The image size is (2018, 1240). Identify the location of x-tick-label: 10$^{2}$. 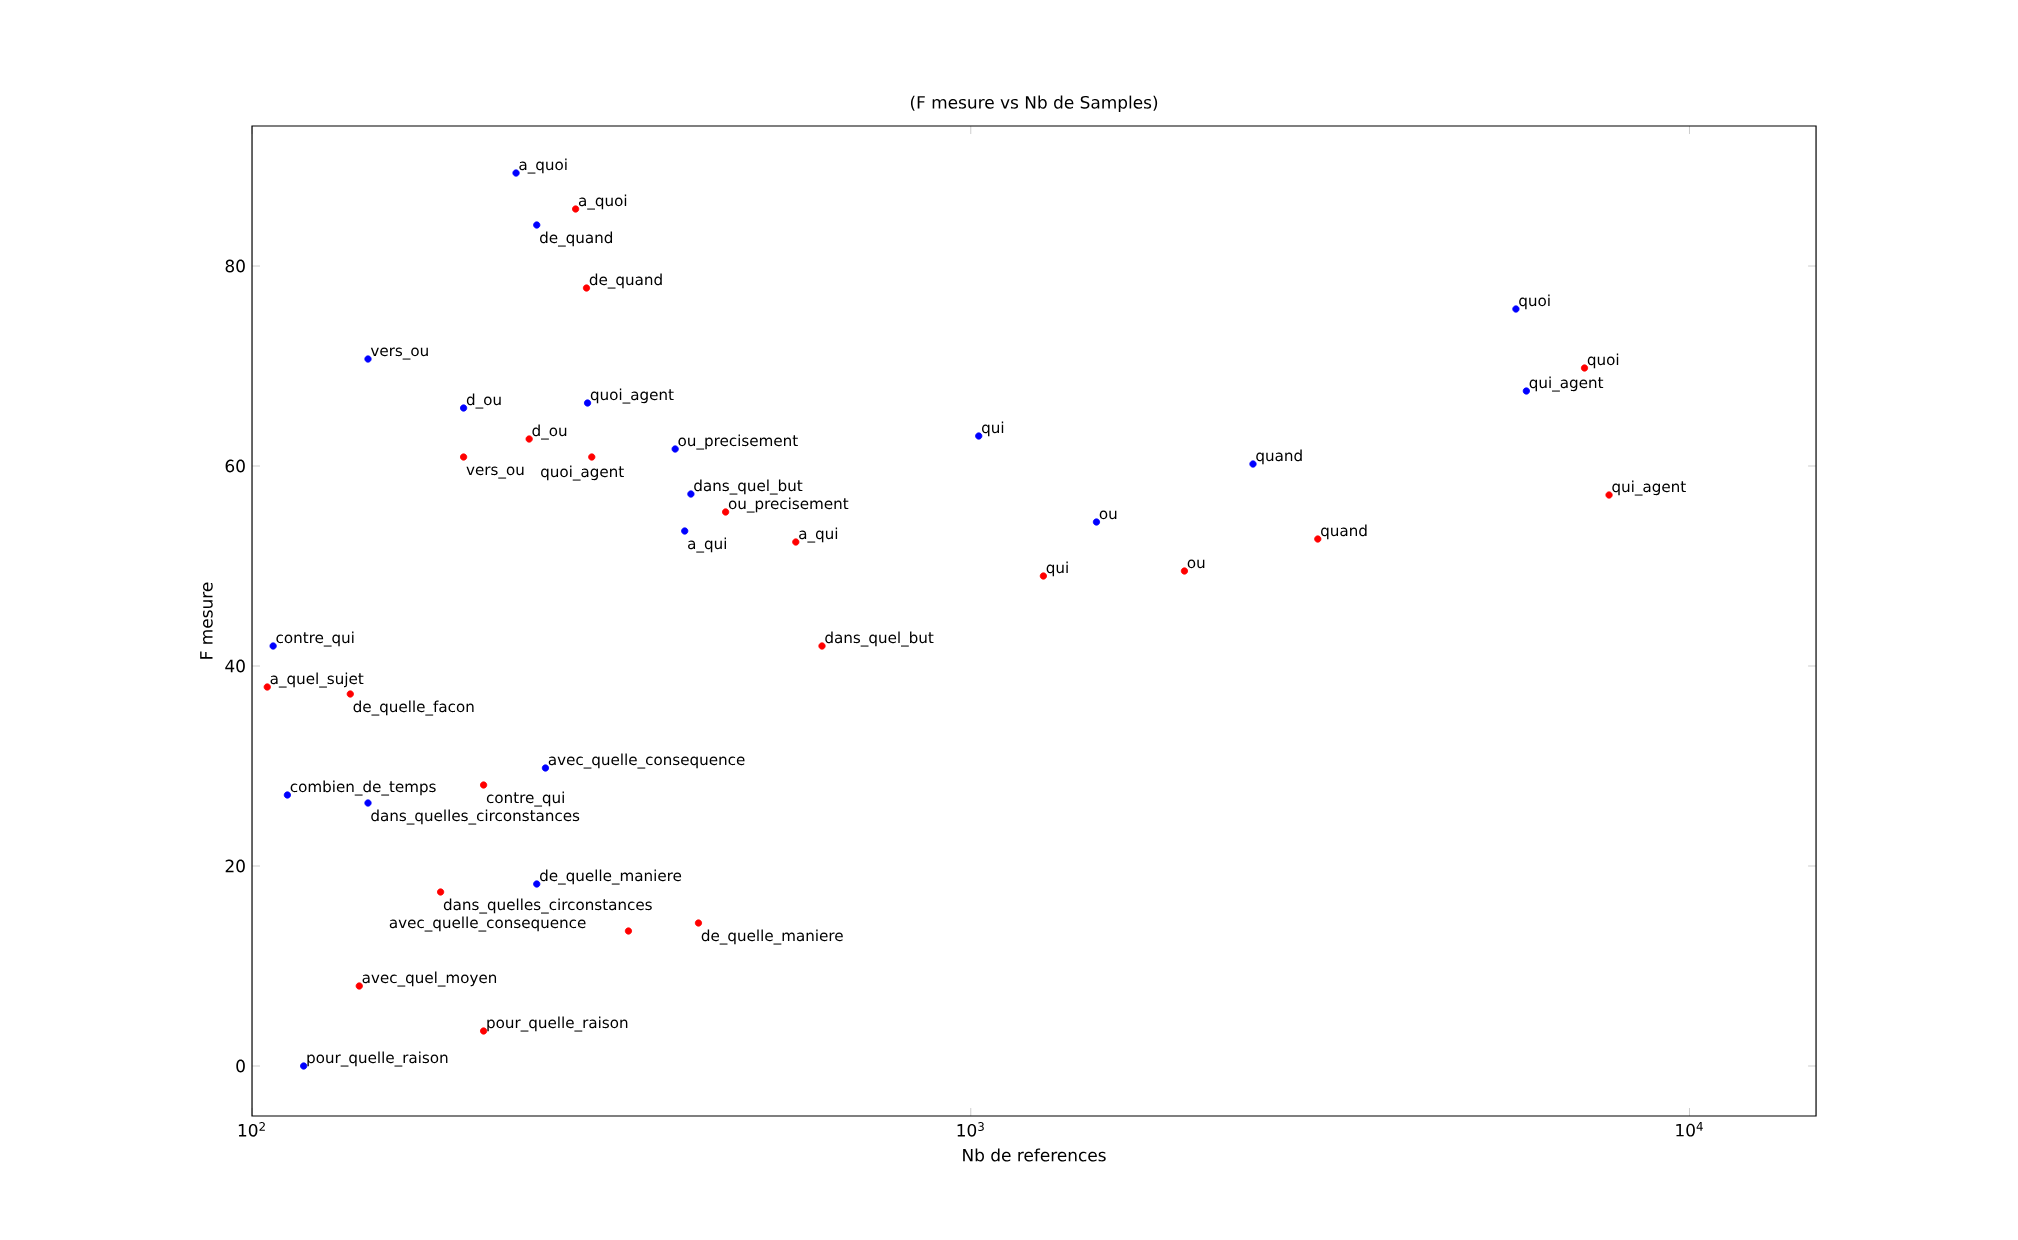
(251, 1129).